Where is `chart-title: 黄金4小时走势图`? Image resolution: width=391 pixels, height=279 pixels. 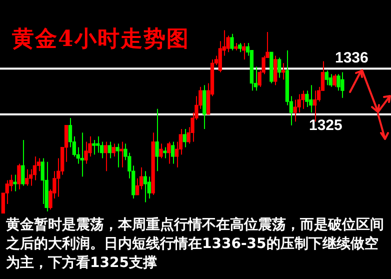 chart-title: 黄金4小时走势图 is located at coordinates (101, 39).